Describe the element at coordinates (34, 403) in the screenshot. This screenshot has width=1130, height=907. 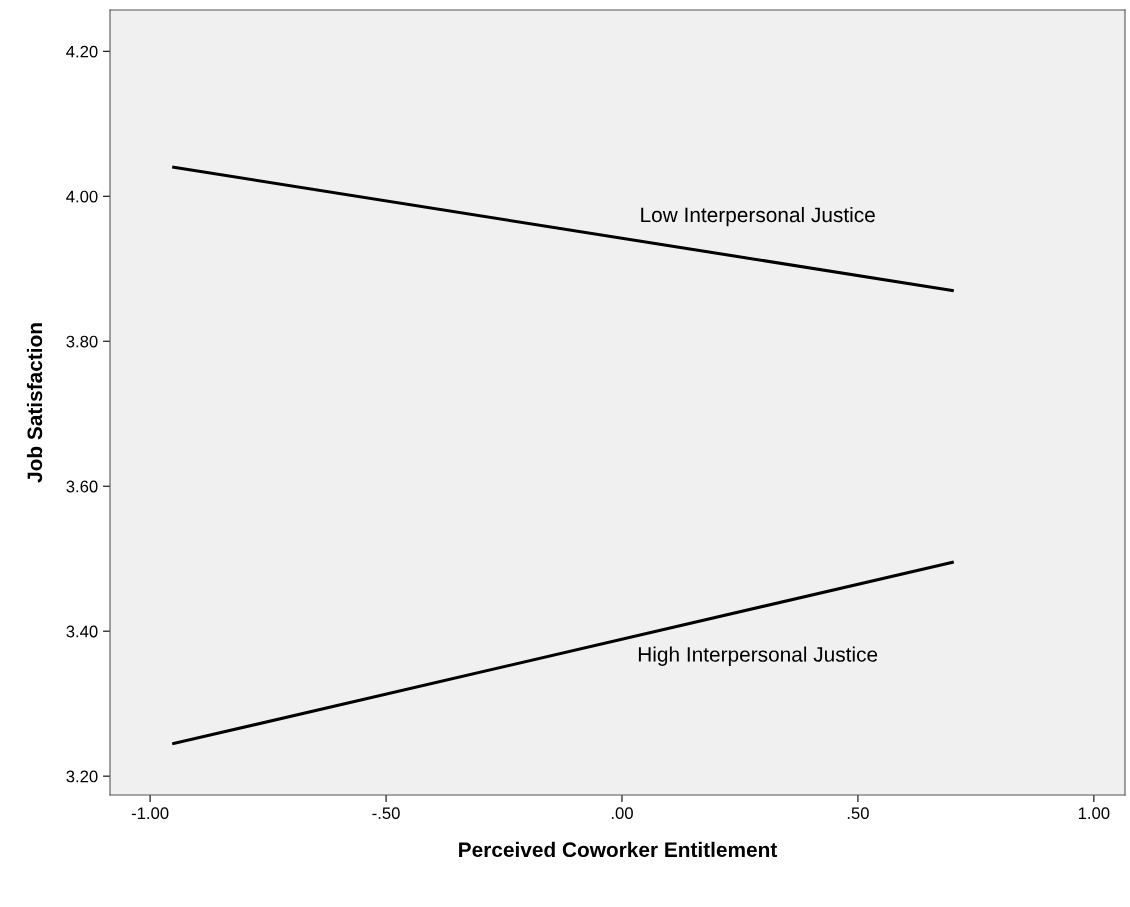
I see `y-axis-title: Job Satisfaction` at that location.